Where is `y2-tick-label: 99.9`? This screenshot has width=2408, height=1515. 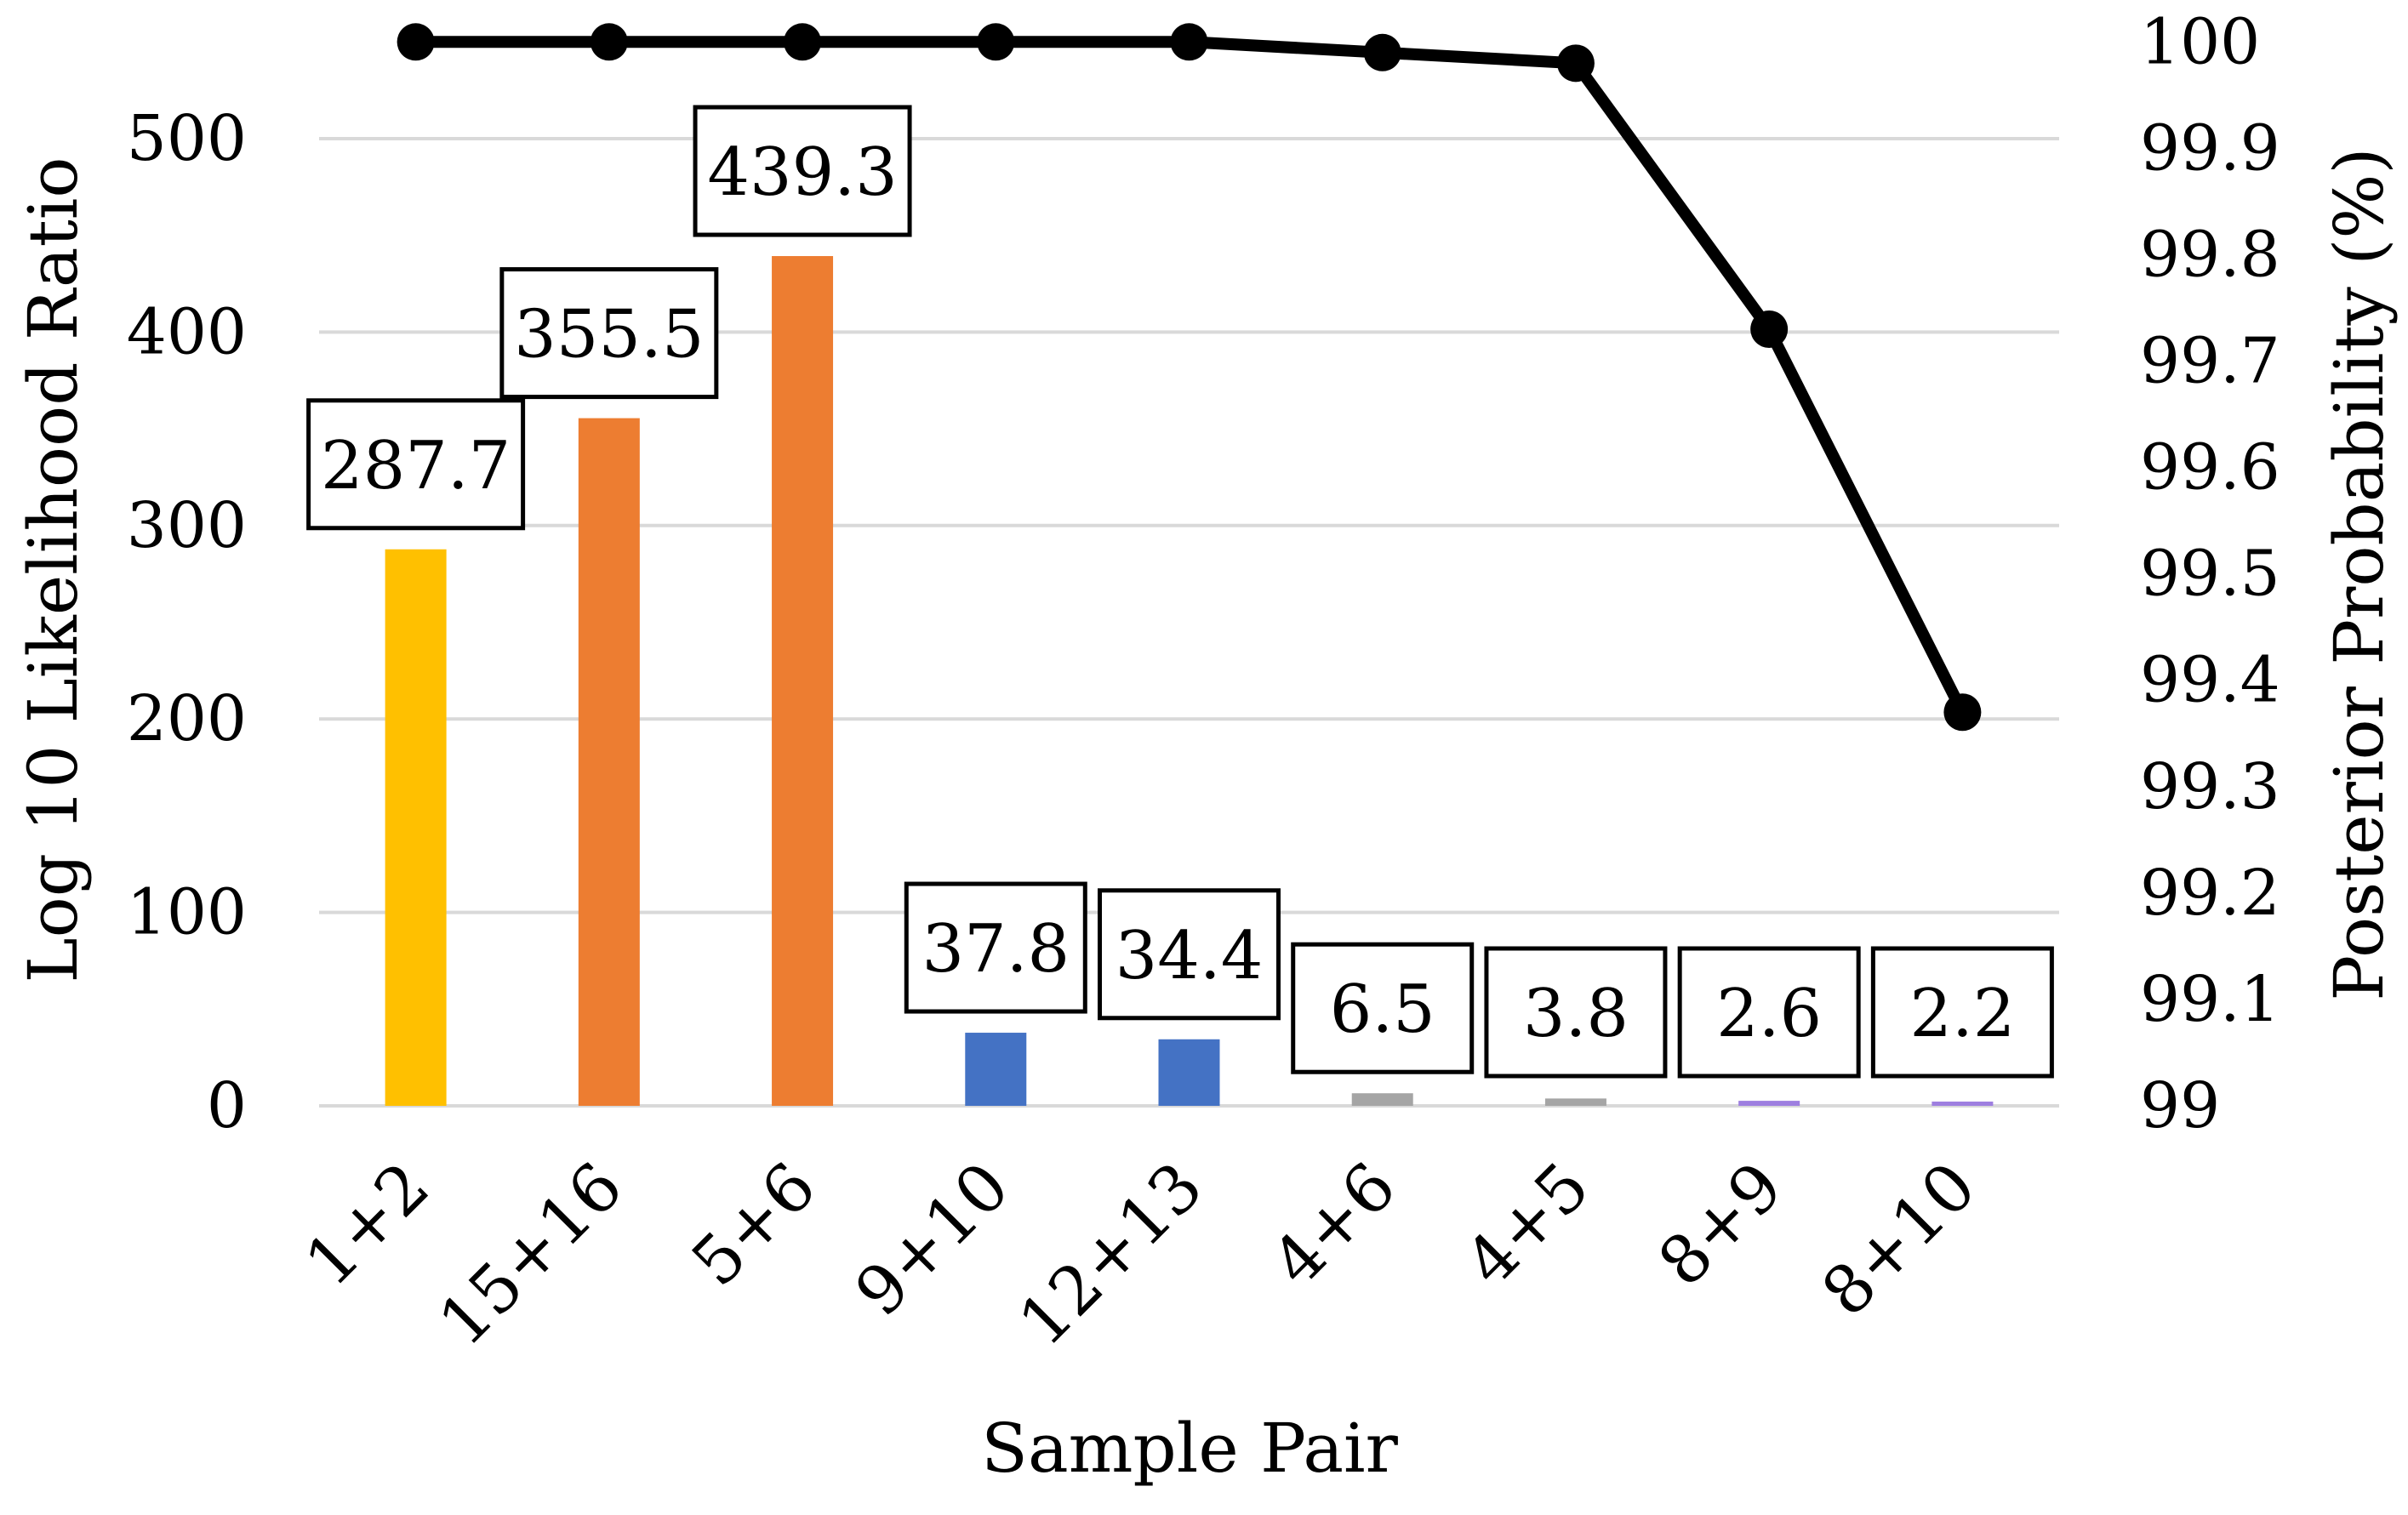
y2-tick-label: 99.9 is located at coordinates (2210, 148).